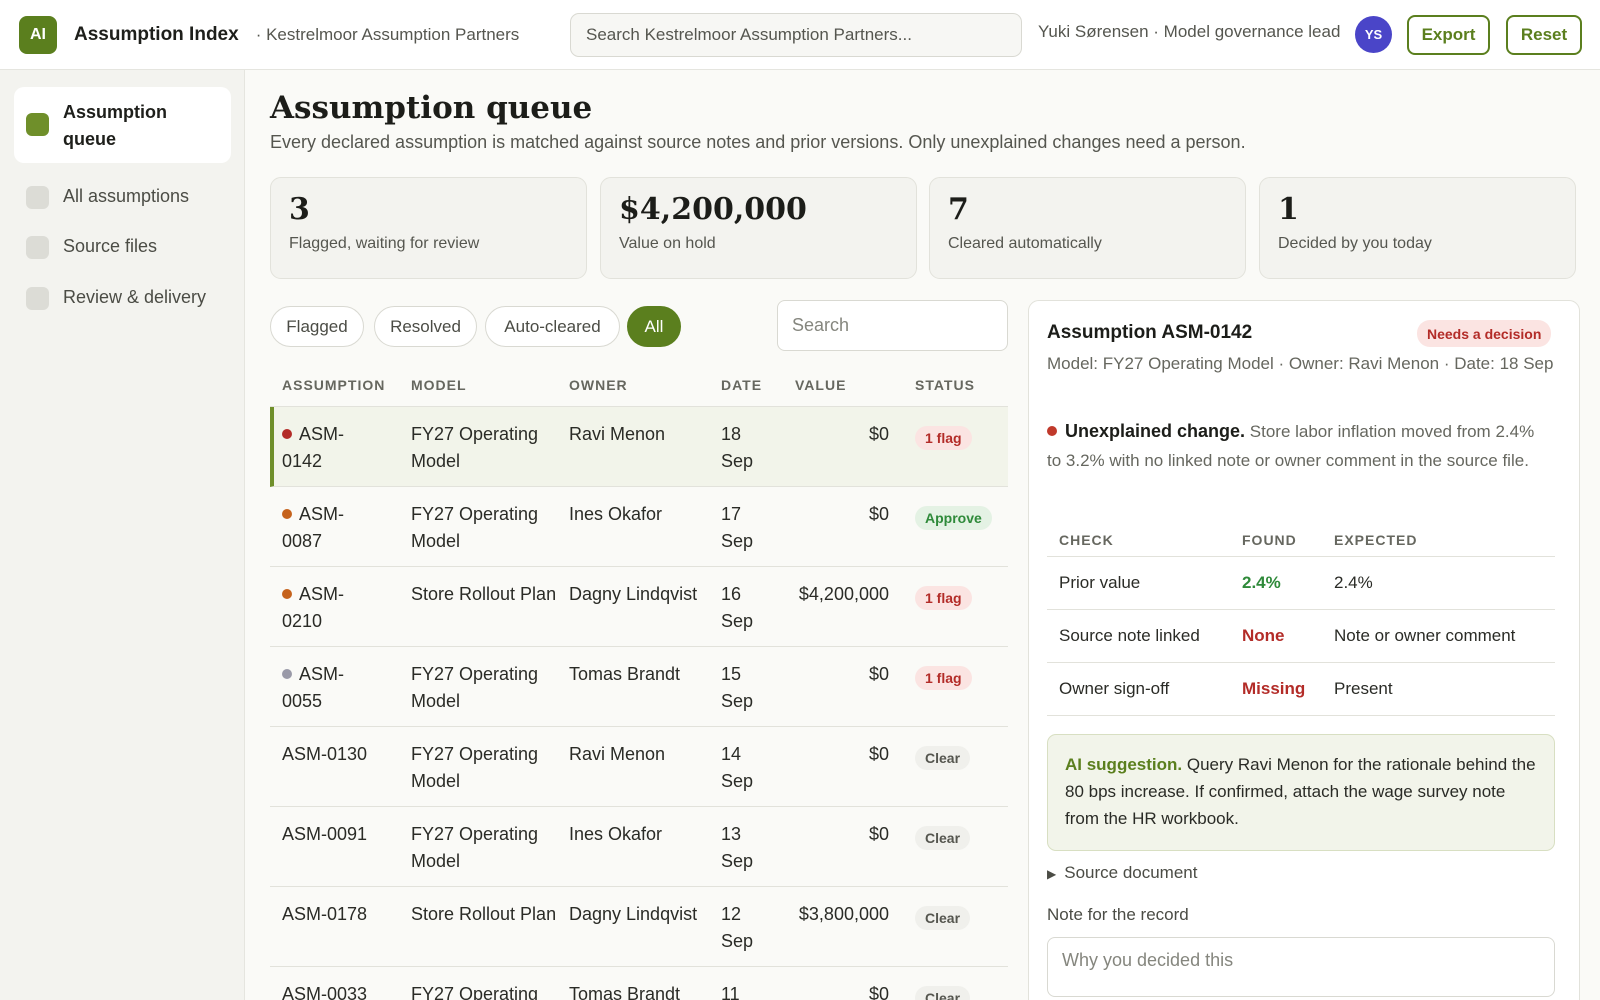  Describe the element at coordinates (713, 209) in the screenshot. I see `kpi-value: $4,200,000` at that location.